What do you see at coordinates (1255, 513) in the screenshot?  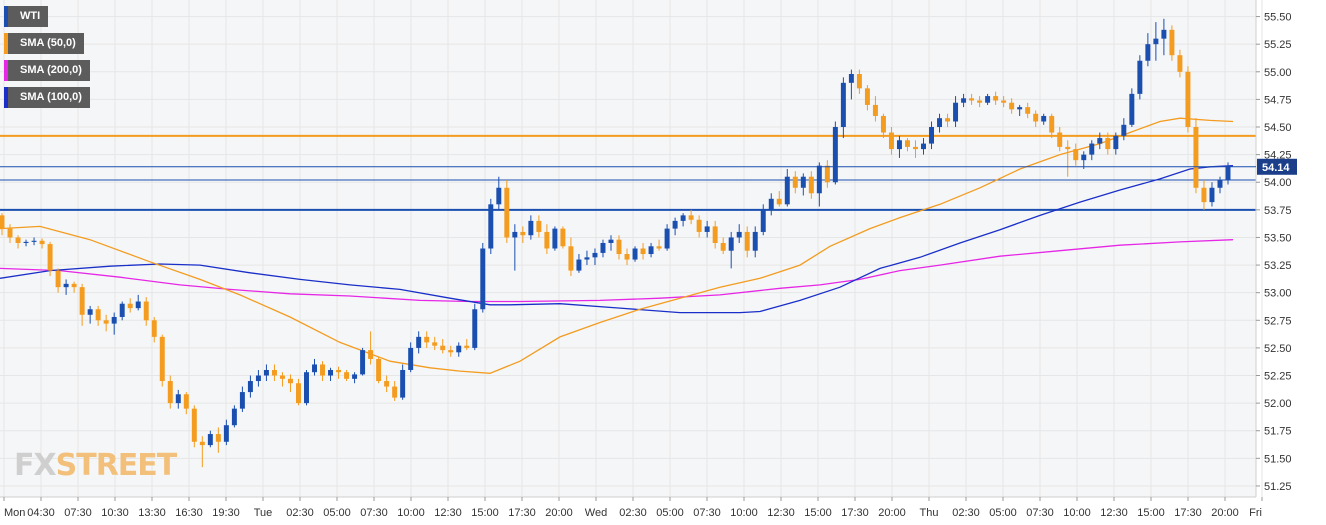 I see `x-tick-label: Fri` at bounding box center [1255, 513].